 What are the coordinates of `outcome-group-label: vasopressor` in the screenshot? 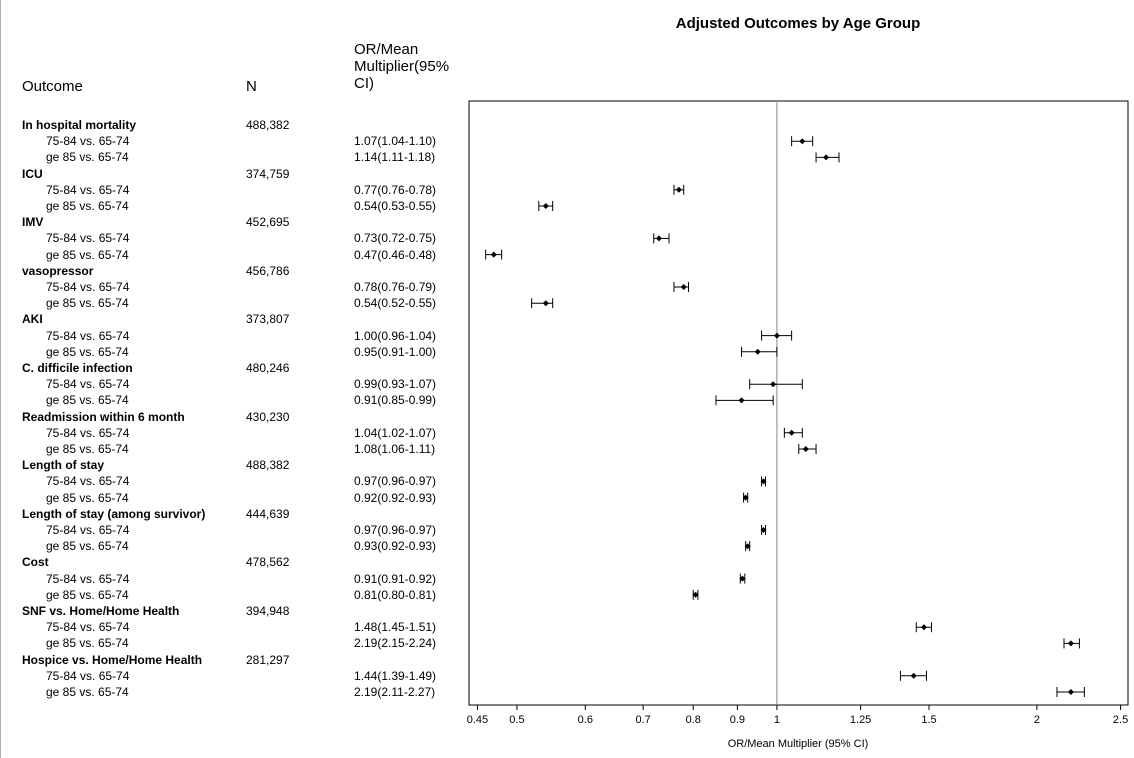 It's located at (58, 270).